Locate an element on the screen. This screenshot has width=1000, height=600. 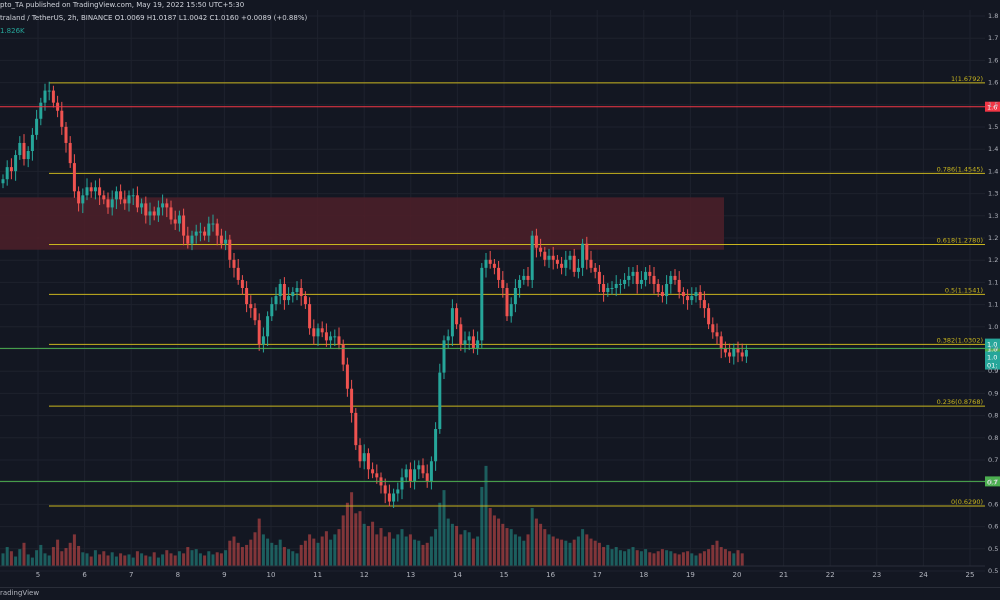
y-tick-label: 1.5 is located at coordinates (993, 105).